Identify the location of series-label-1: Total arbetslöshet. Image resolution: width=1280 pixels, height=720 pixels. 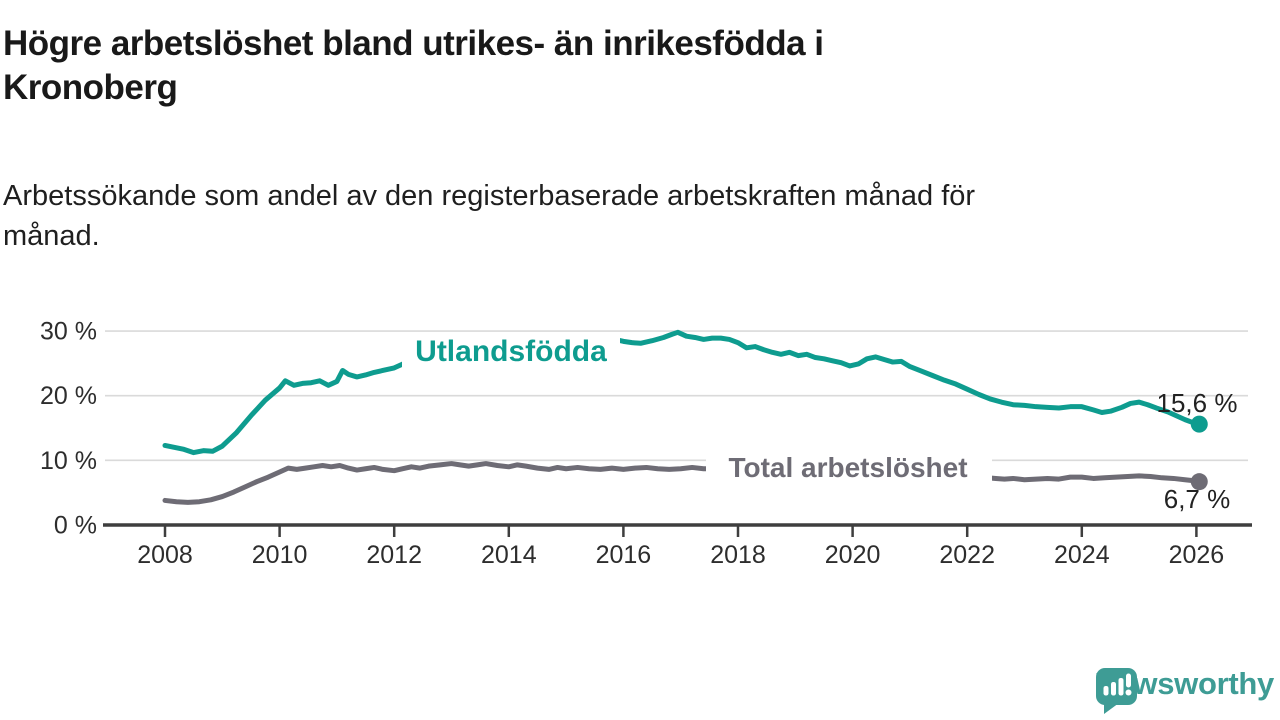
(847, 467).